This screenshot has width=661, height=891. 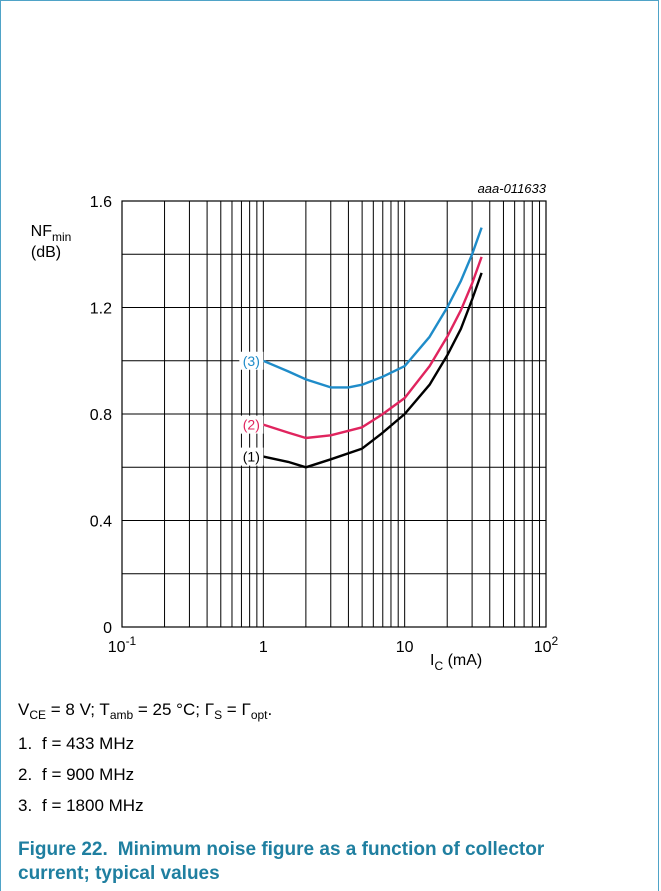 What do you see at coordinates (76, 743) in the screenshot?
I see `note-1: 1. f = 433 MHz` at bounding box center [76, 743].